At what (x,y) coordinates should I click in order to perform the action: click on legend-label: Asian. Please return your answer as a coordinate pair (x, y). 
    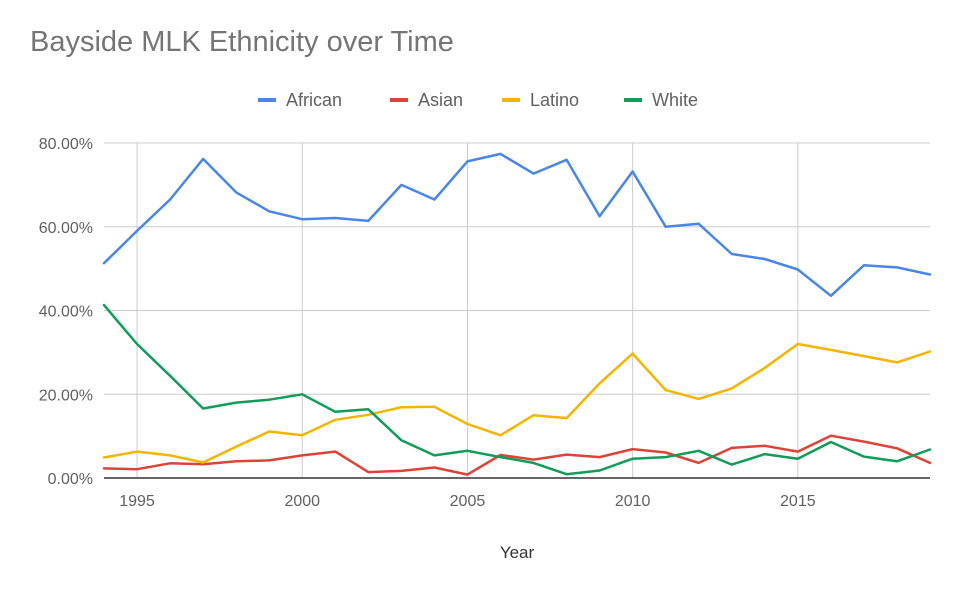
    Looking at the image, I should click on (440, 100).